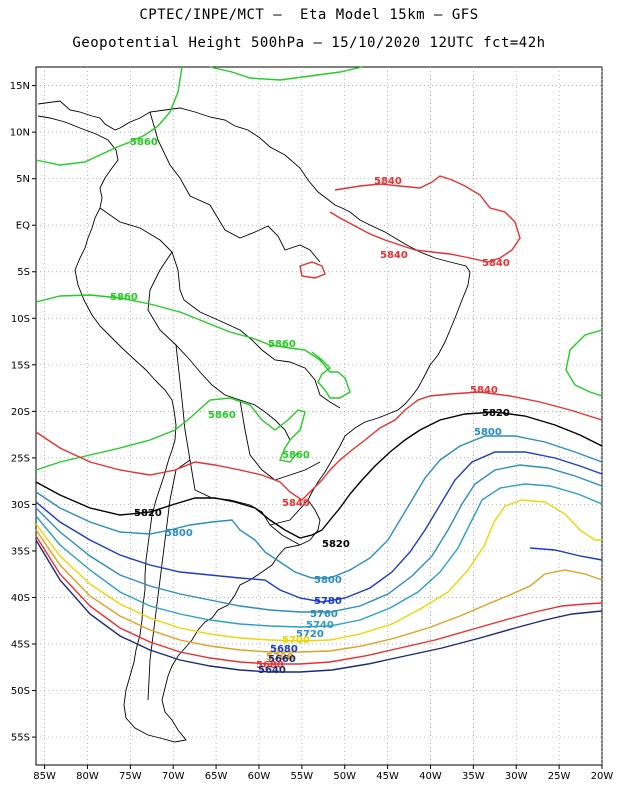 This screenshot has width=618, height=800. What do you see at coordinates (170, 434) in the screenshot?
I see `contour-5860-south` at bounding box center [170, 434].